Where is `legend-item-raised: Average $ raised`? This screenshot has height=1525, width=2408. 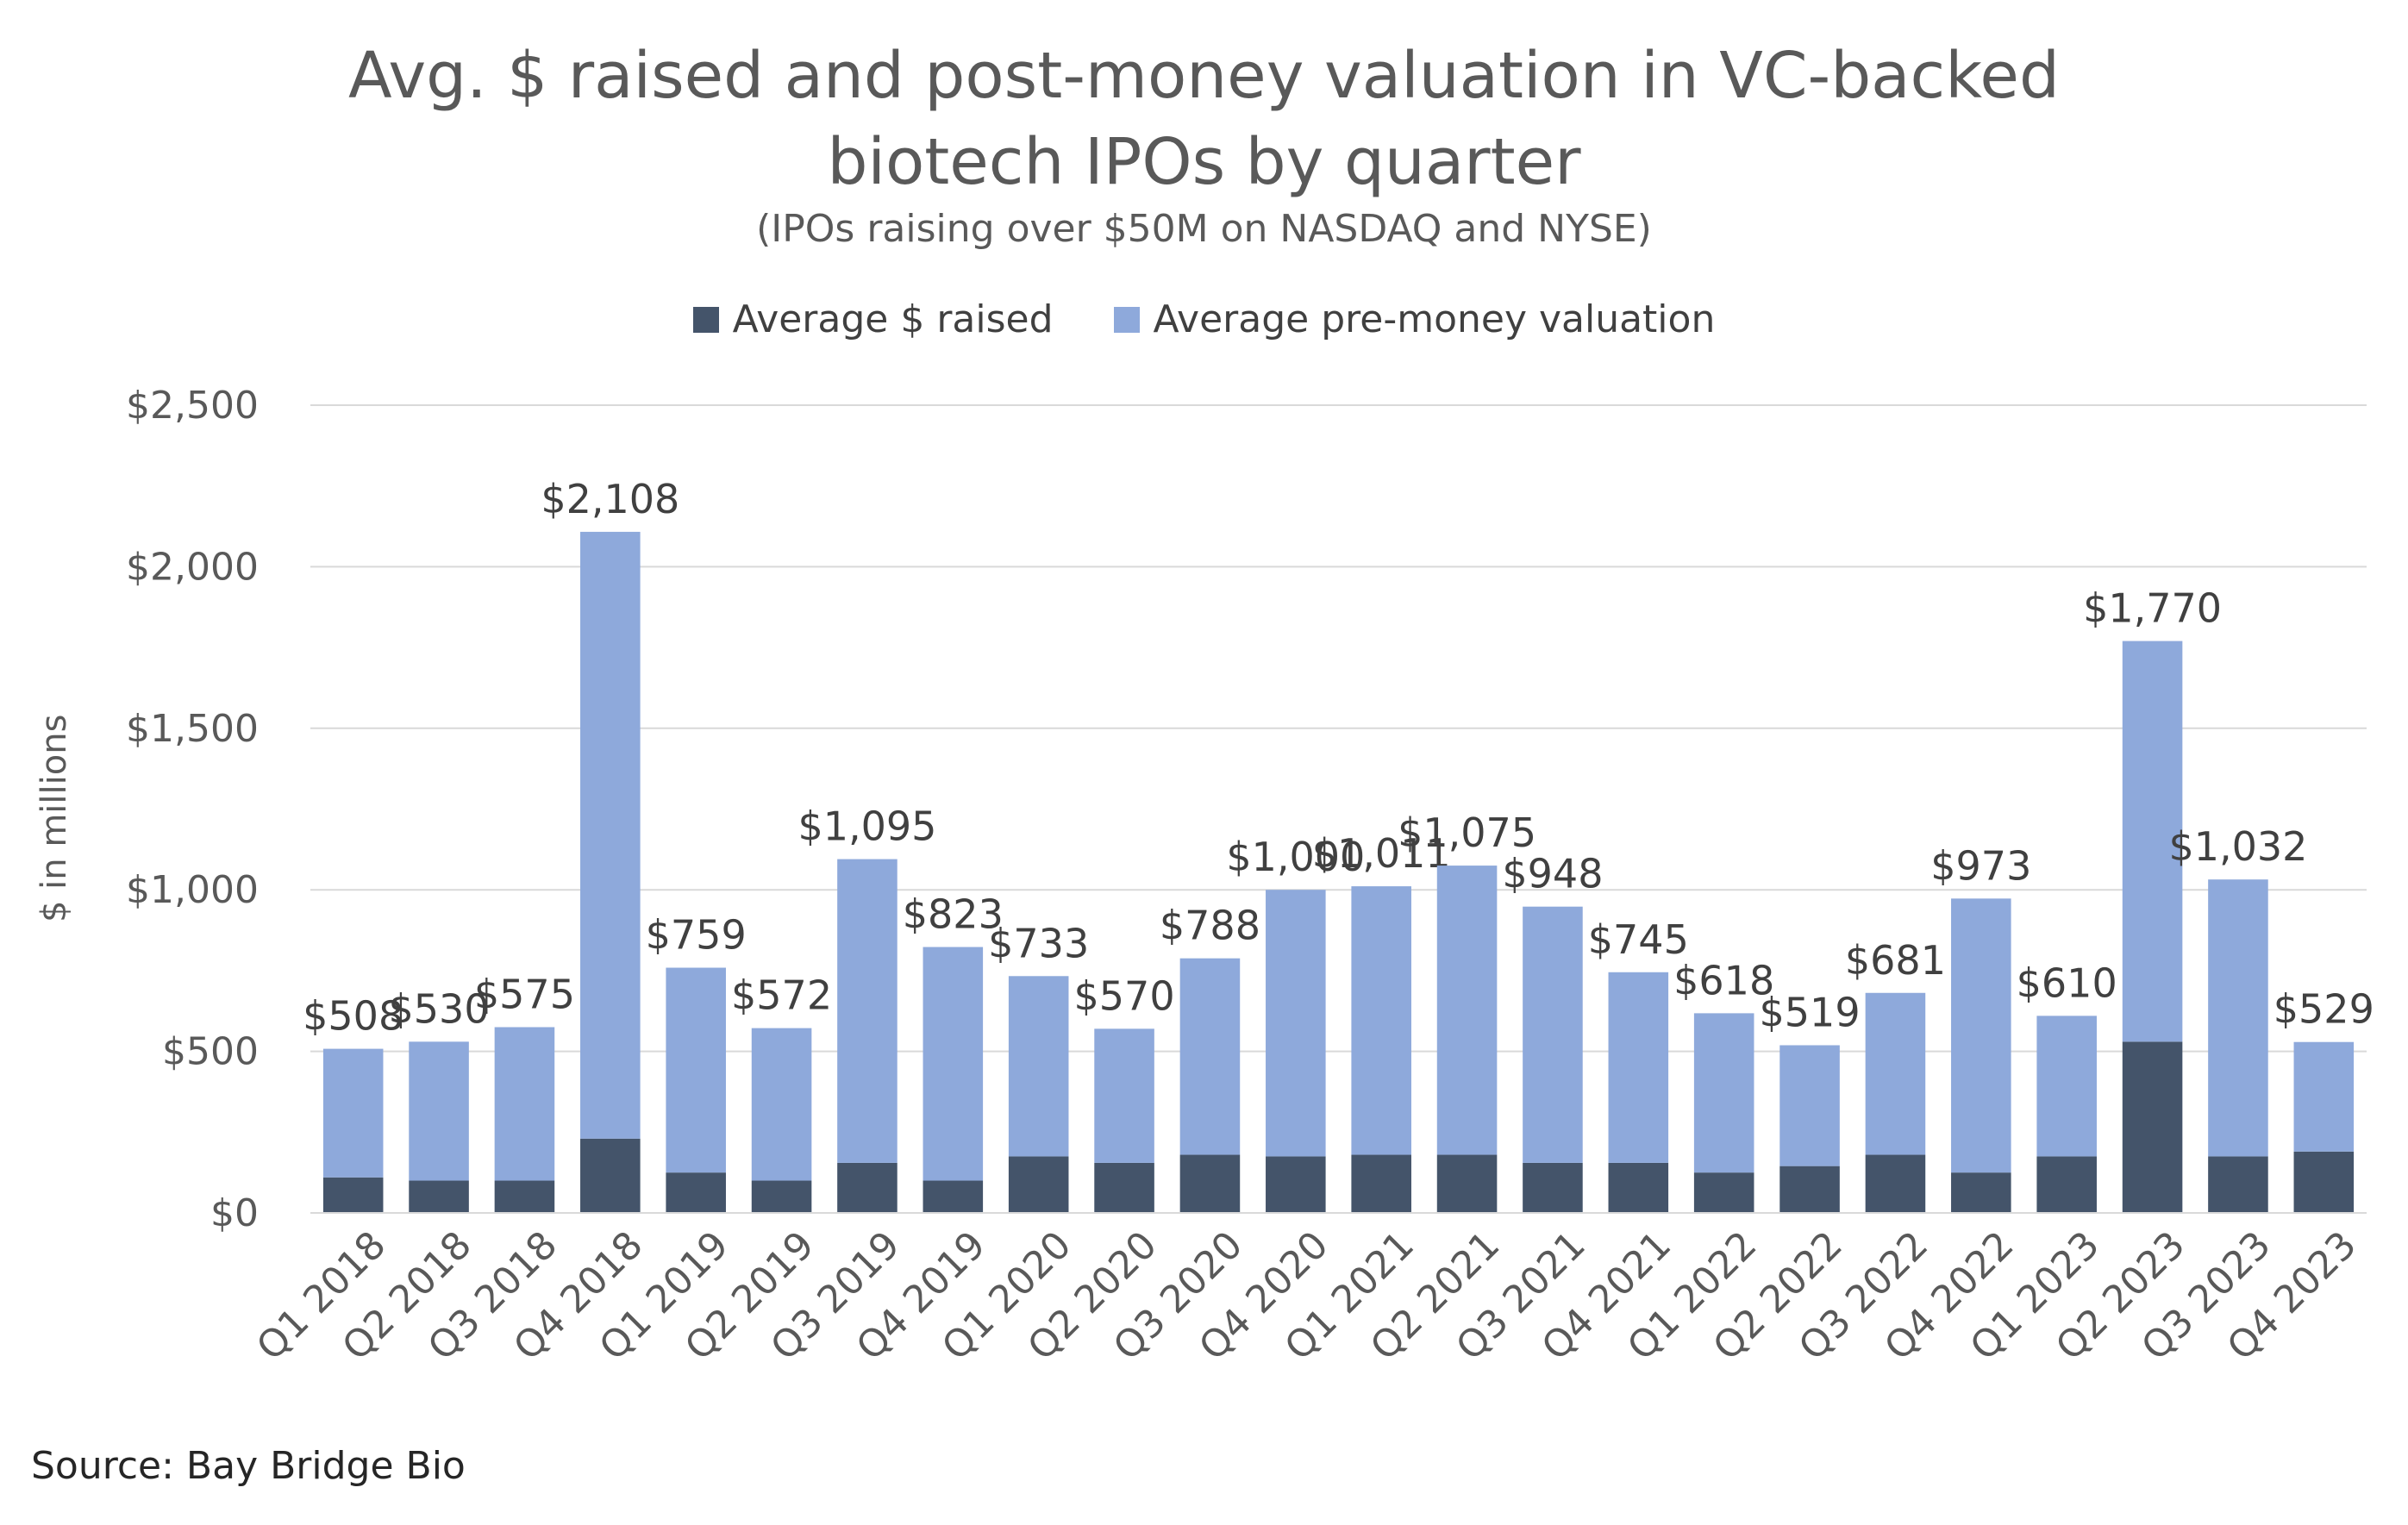 legend-item-raised: Average $ raised is located at coordinates (873, 319).